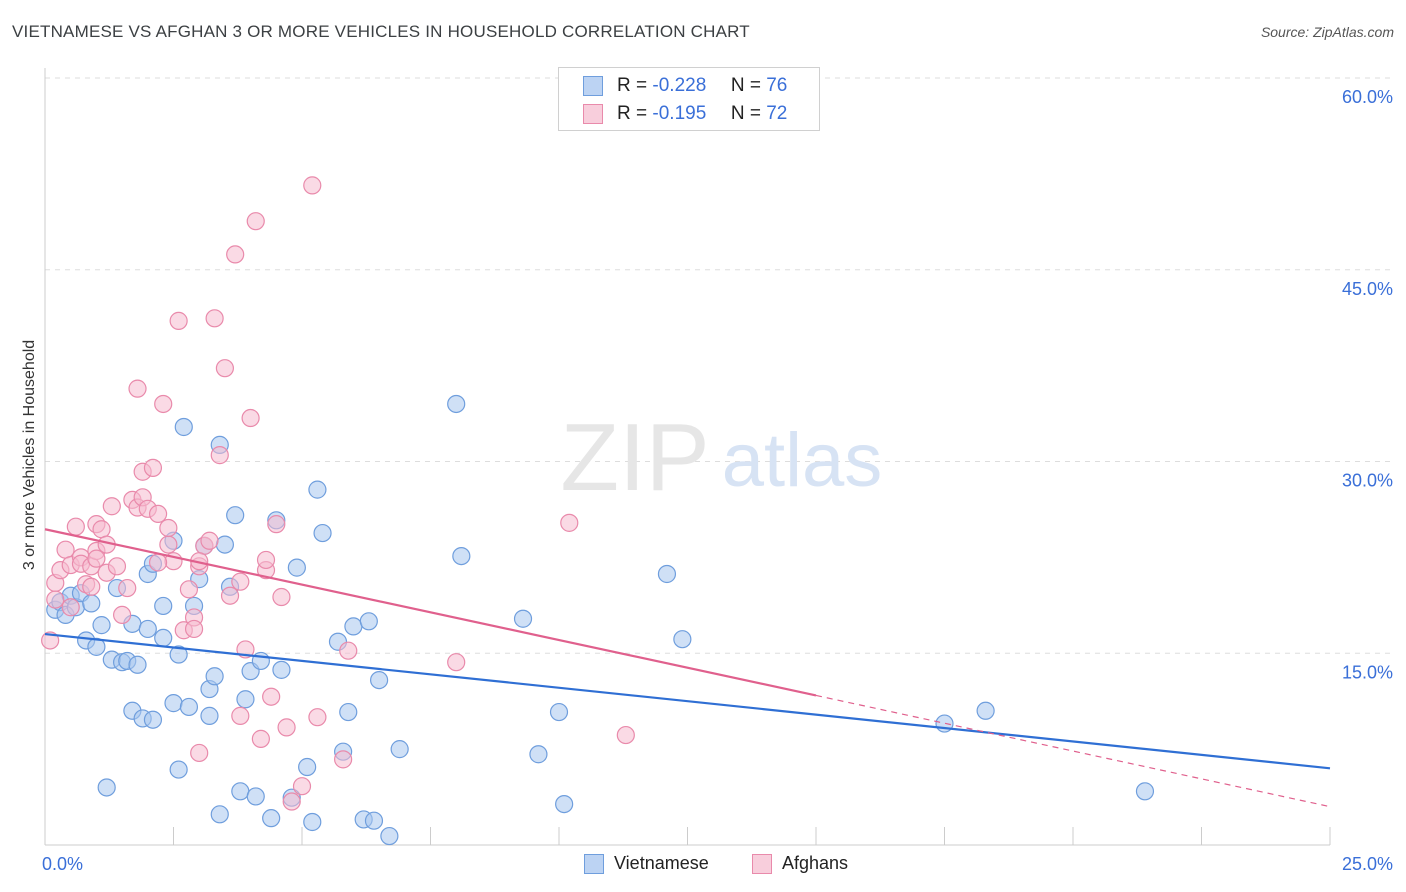 Image resolution: width=1406 pixels, height=892 pixels. What do you see at coordinates (634, 457) in the screenshot?
I see `watermark-zip: ZIP` at bounding box center [634, 457].